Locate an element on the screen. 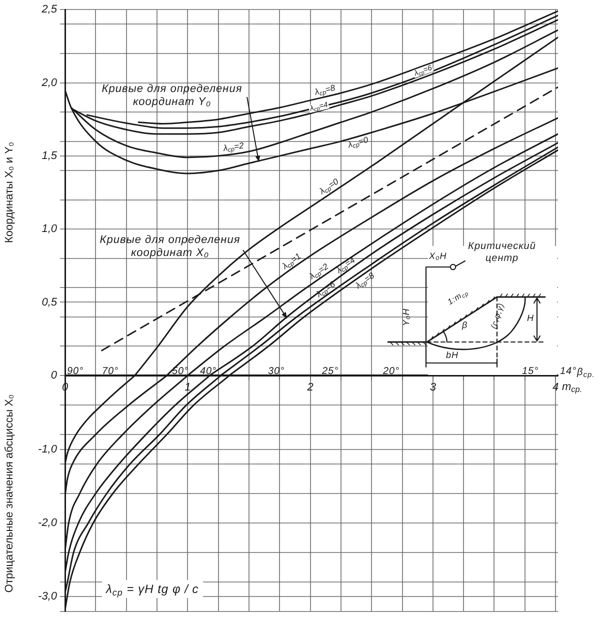 Image resolution: width=604 pixels, height=630 pixels. annotation: Критический центр is located at coordinates (502, 253).